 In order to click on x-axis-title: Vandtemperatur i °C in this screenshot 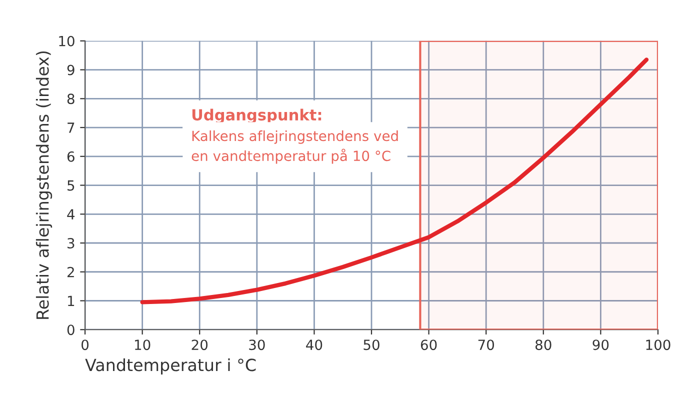, I will do `click(170, 366)`.